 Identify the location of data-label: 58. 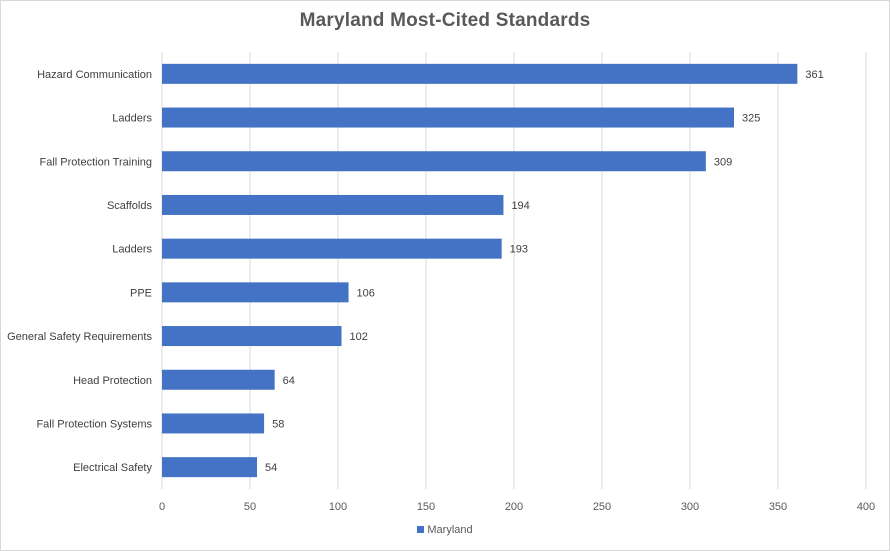
(278, 424).